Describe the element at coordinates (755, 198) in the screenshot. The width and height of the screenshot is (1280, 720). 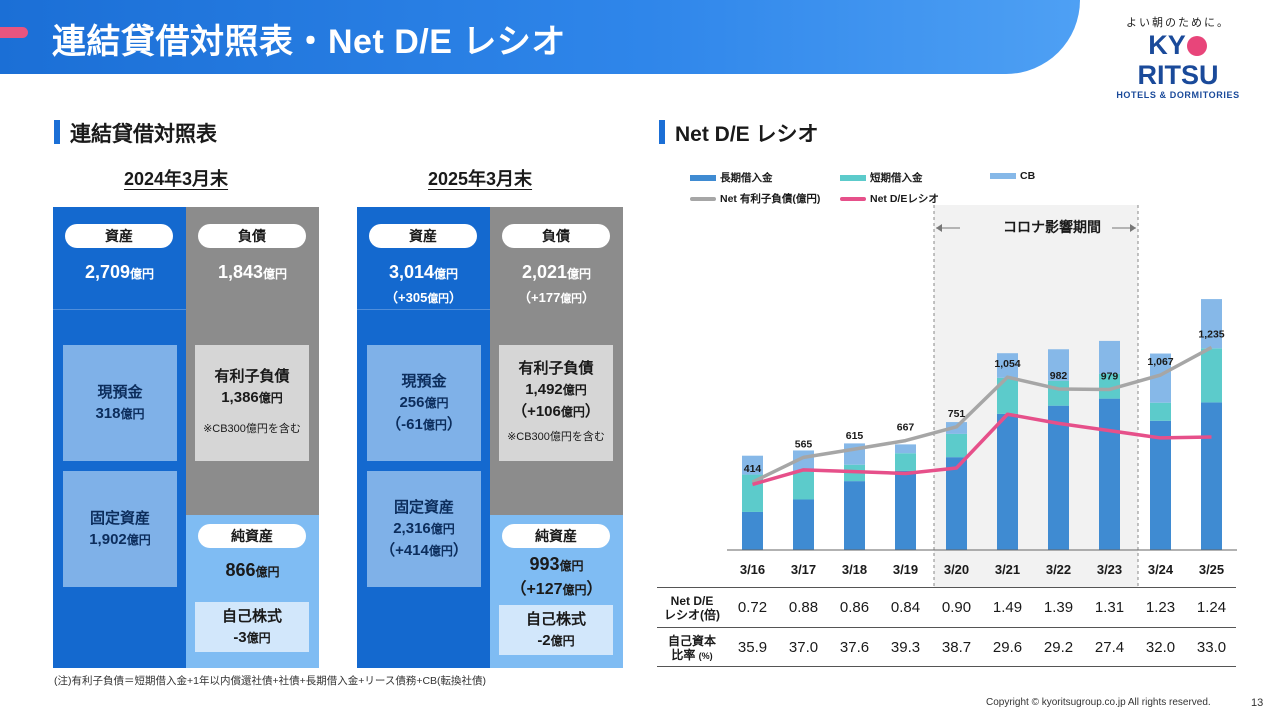
I see `legend-net-debt: Net 有利子負債(億円)` at that location.